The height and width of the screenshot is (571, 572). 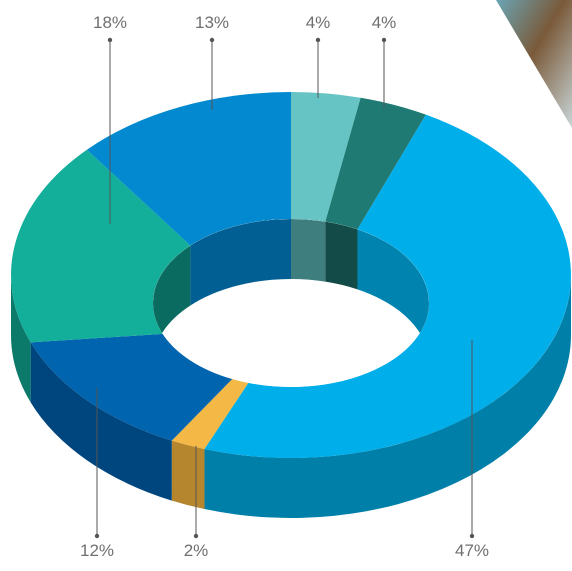 I want to click on slice-label-4: 12%, so click(x=97, y=550).